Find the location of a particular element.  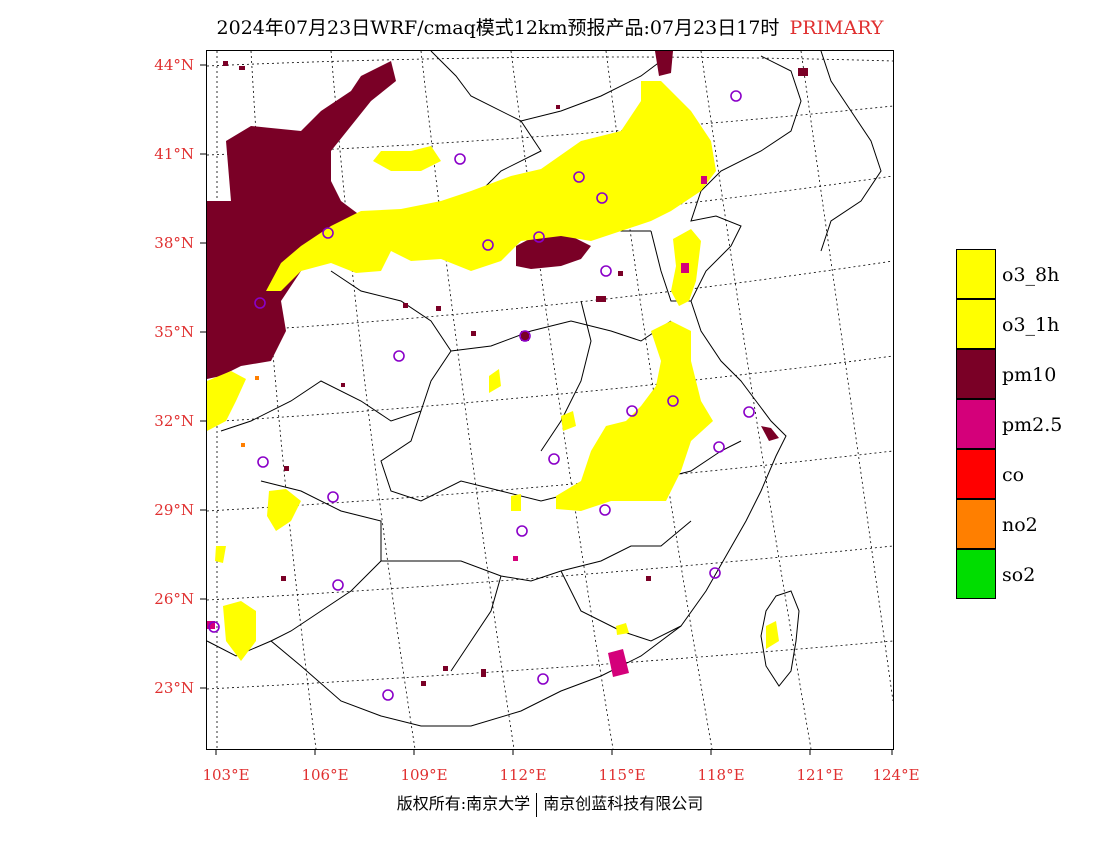

lon-label-112: 112°E is located at coordinates (523, 775).